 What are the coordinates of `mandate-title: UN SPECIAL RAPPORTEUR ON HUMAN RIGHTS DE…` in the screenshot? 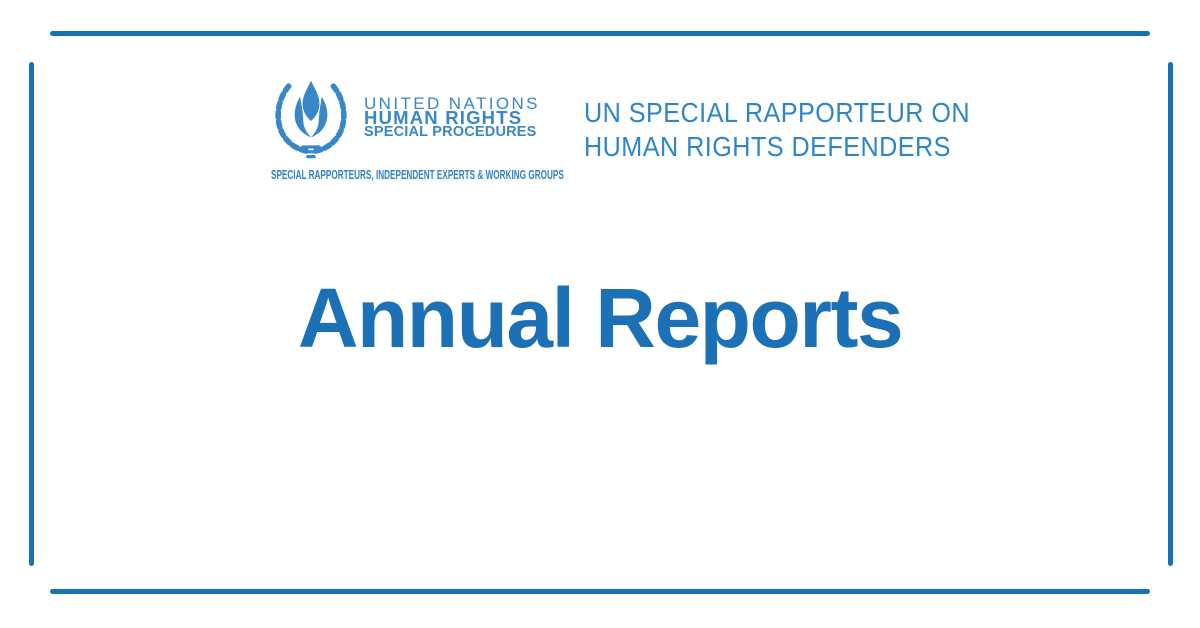 It's located at (777, 130).